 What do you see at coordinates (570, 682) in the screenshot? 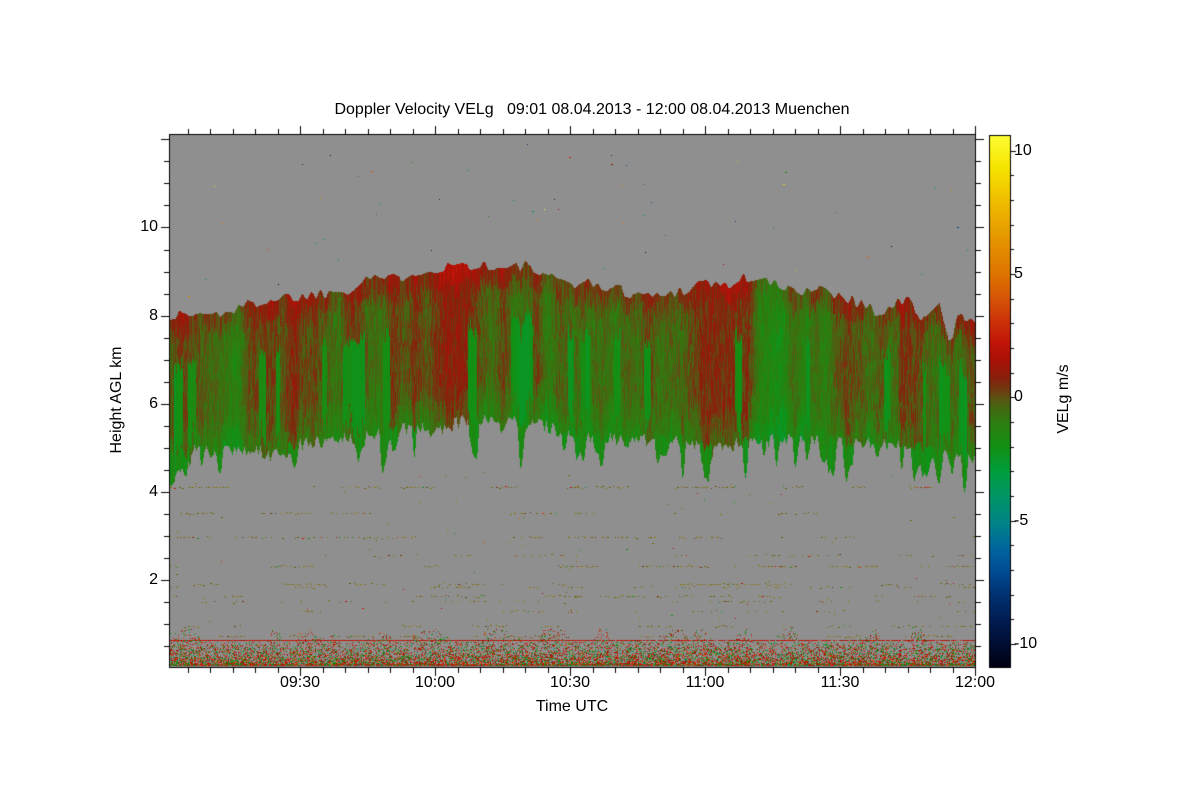
I see `x-tick-label-1030: 10:30` at bounding box center [570, 682].